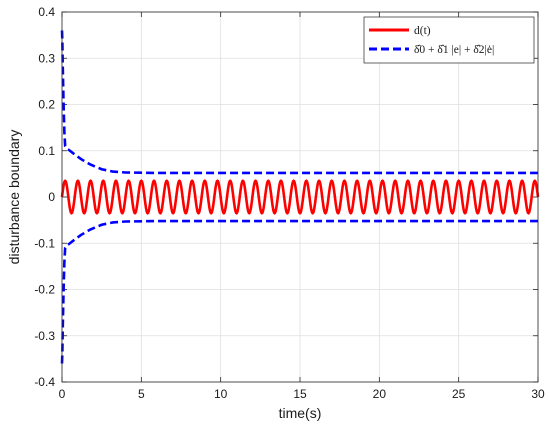 This screenshot has height=434, width=550. I want to click on legend-label-bound: δ̂0 + δ̂1 |e| + δ̂2|ė|, so click(454, 50).